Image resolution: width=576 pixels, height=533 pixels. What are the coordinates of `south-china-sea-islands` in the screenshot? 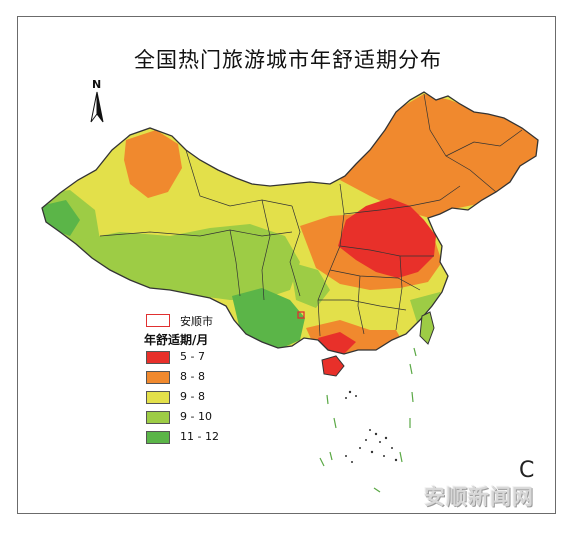 It's located at (371, 426).